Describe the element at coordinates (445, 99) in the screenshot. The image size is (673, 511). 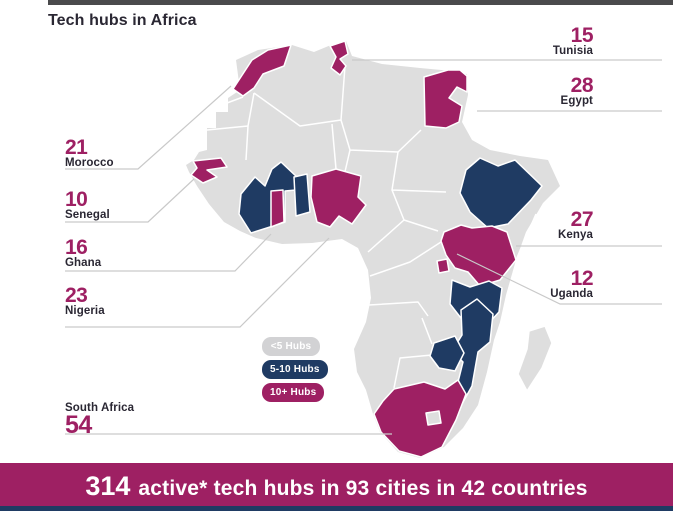
I see `map-country-egypt` at that location.